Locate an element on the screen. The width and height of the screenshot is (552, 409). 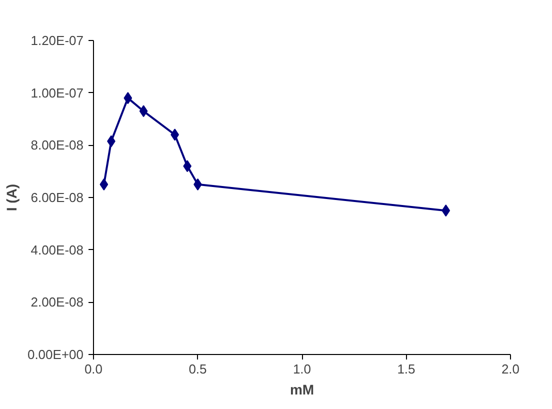
y-axis-title: I (A) is located at coordinates (11, 198).